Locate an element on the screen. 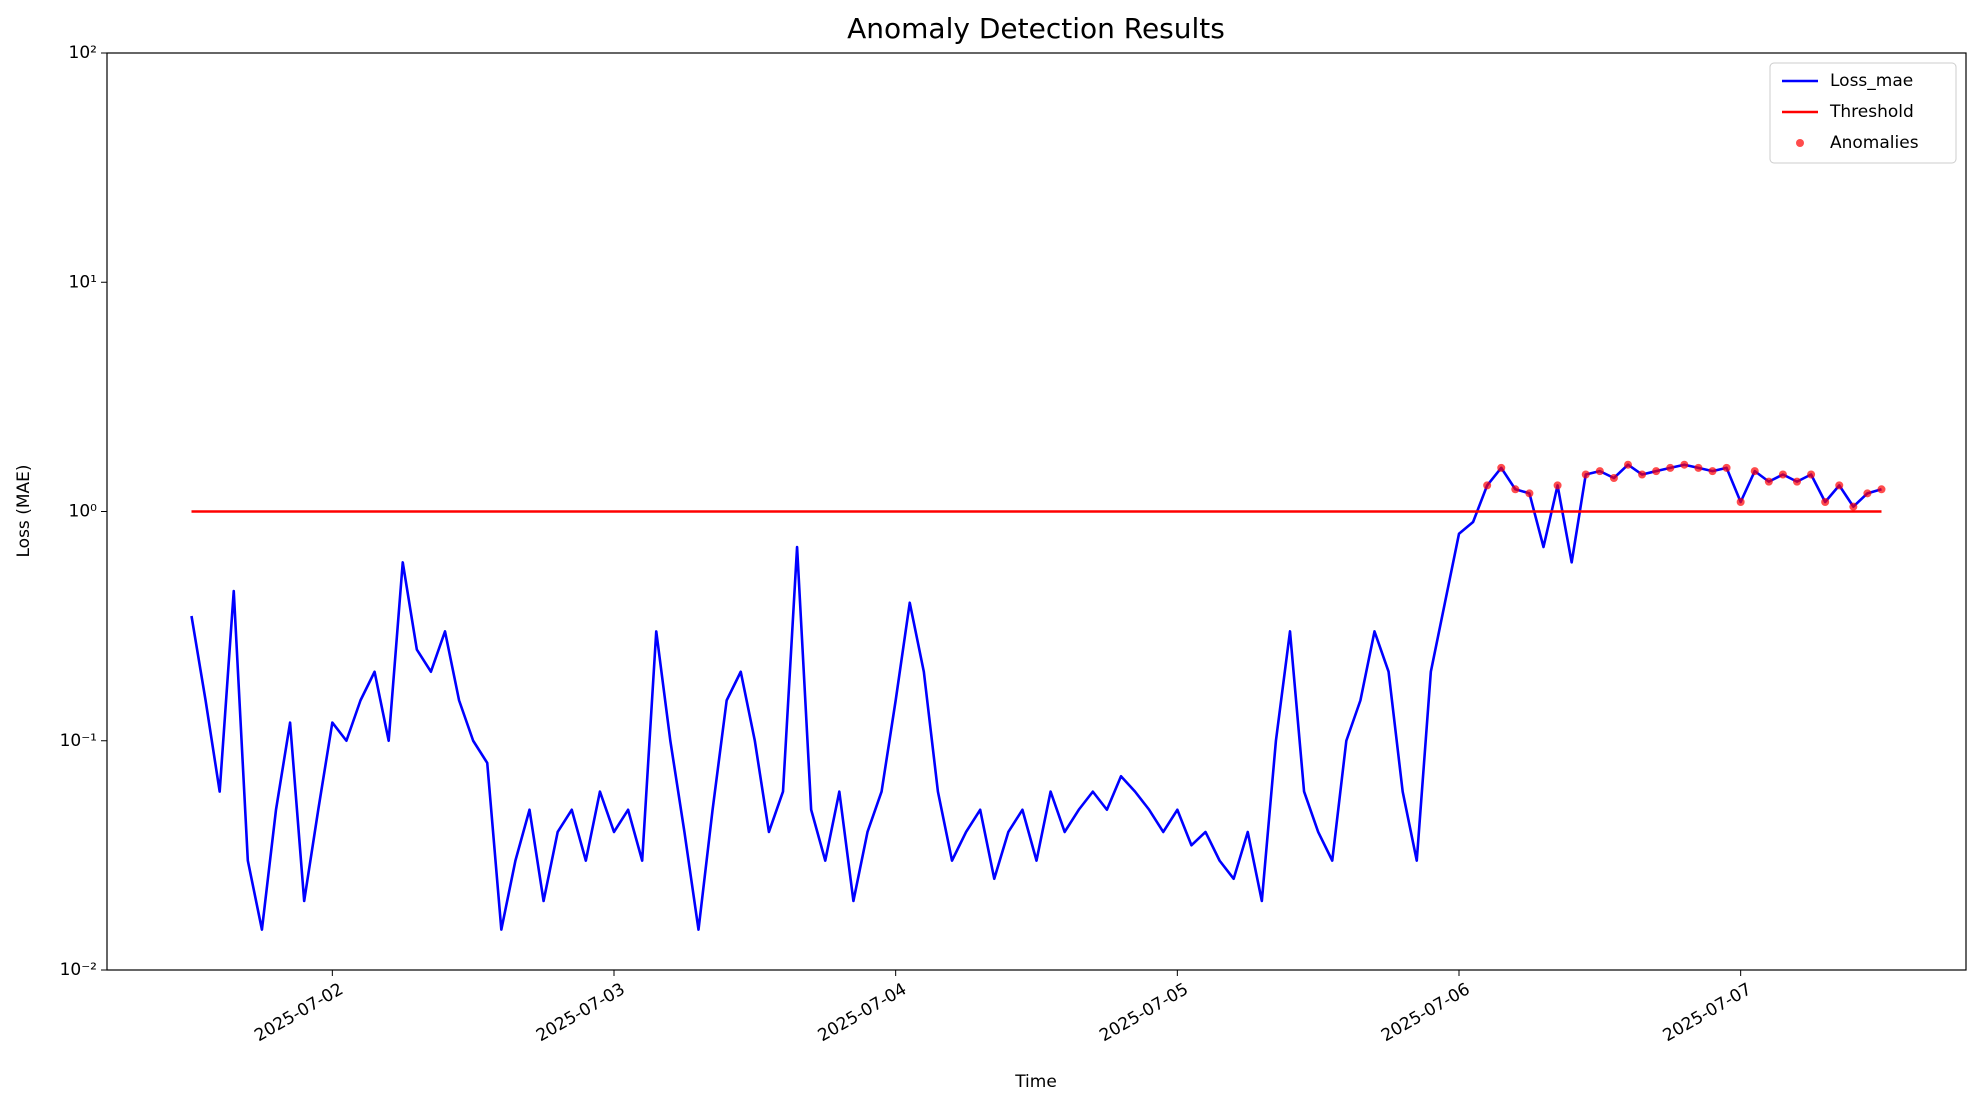 This screenshot has height=1107, width=1981. x-tick-label: 2025-07-03 is located at coordinates (581, 1012).